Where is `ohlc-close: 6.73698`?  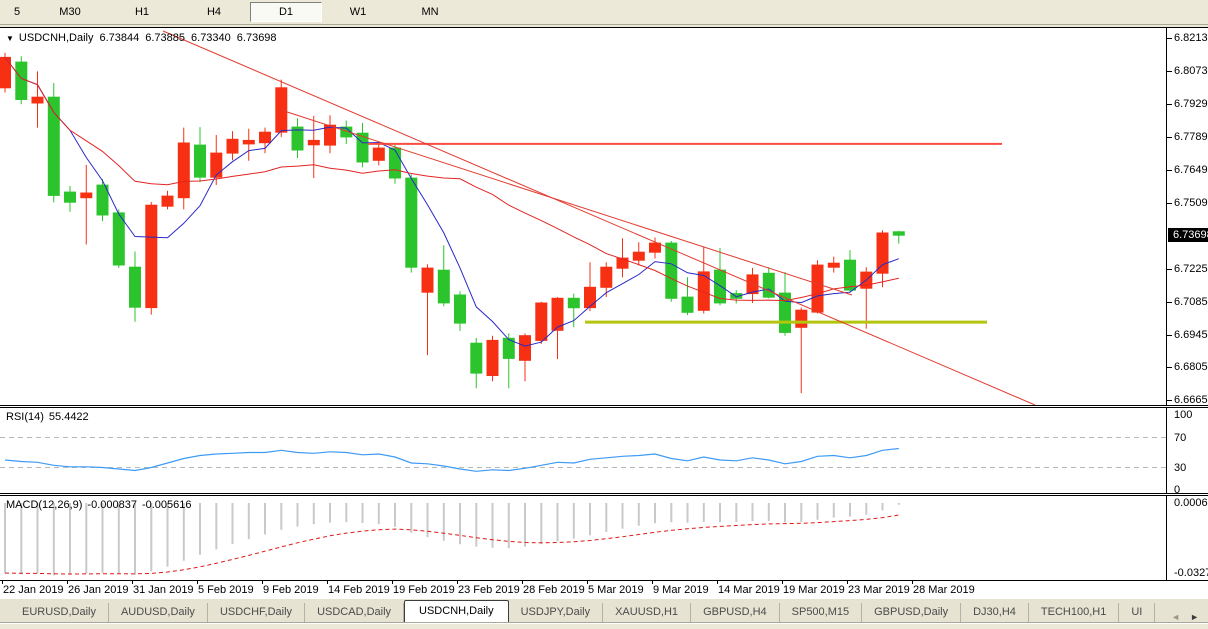 ohlc-close: 6.73698 is located at coordinates (256, 38).